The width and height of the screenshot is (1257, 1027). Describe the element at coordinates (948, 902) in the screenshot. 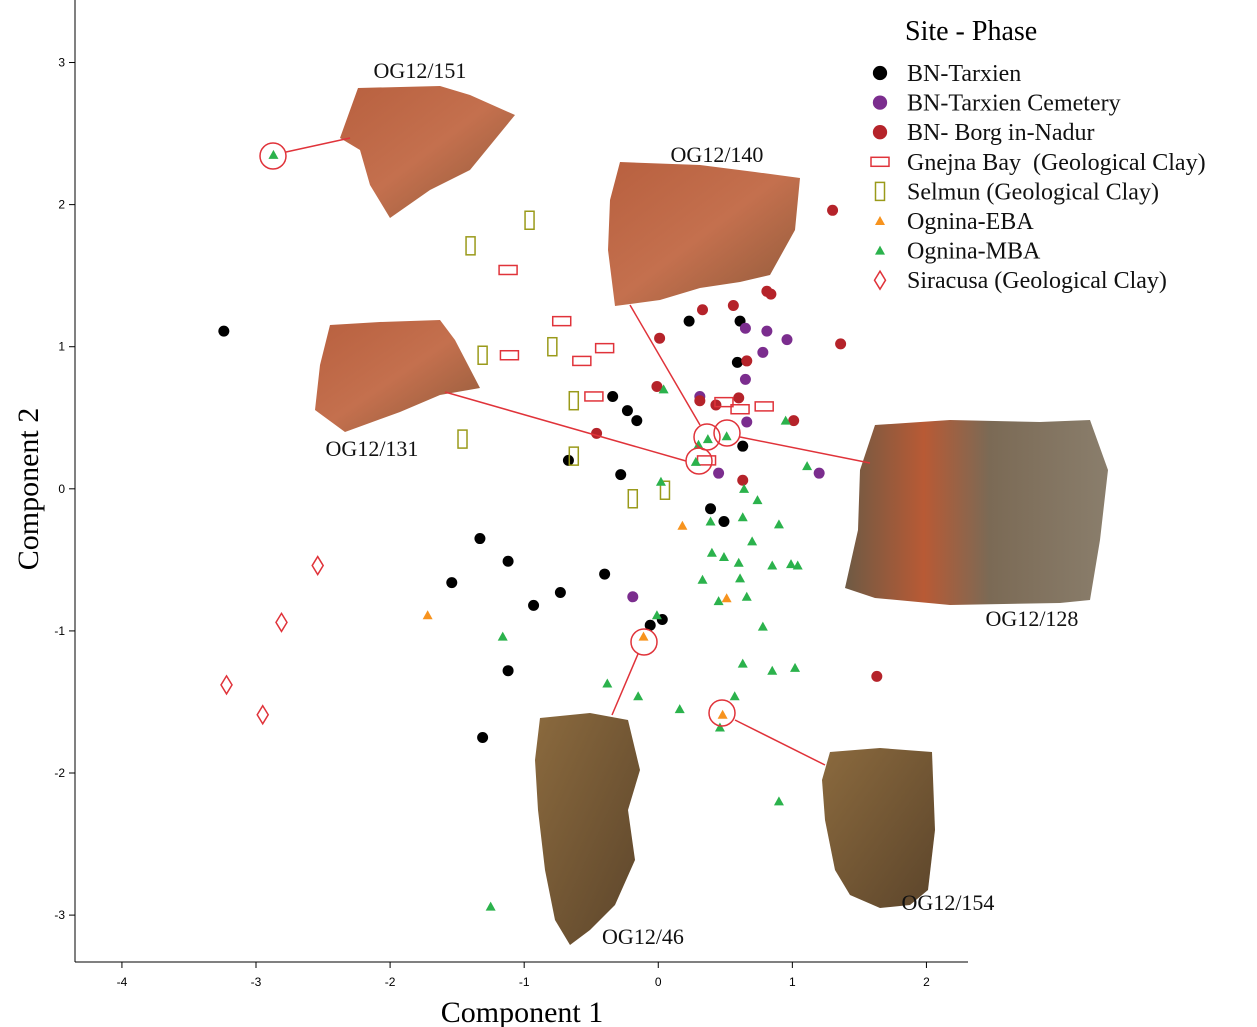

I see `annotation: OG12/154` at that location.